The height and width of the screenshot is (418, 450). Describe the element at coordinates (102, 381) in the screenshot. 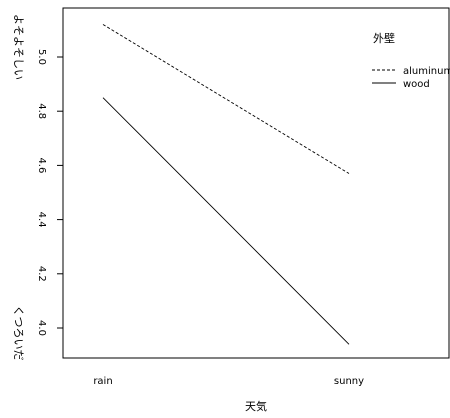

I see `x-tick-label: rain` at that location.